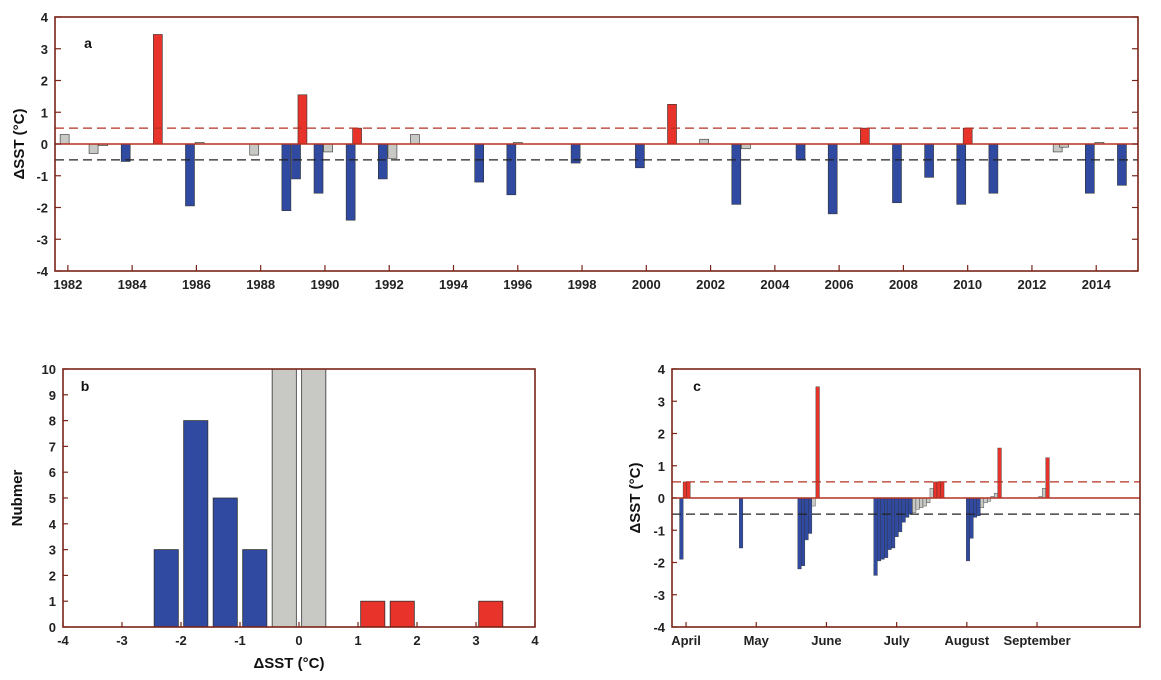 The image size is (1161, 680). What do you see at coordinates (897, 640) in the screenshot?
I see `xtick-label-c-3: July` at bounding box center [897, 640].